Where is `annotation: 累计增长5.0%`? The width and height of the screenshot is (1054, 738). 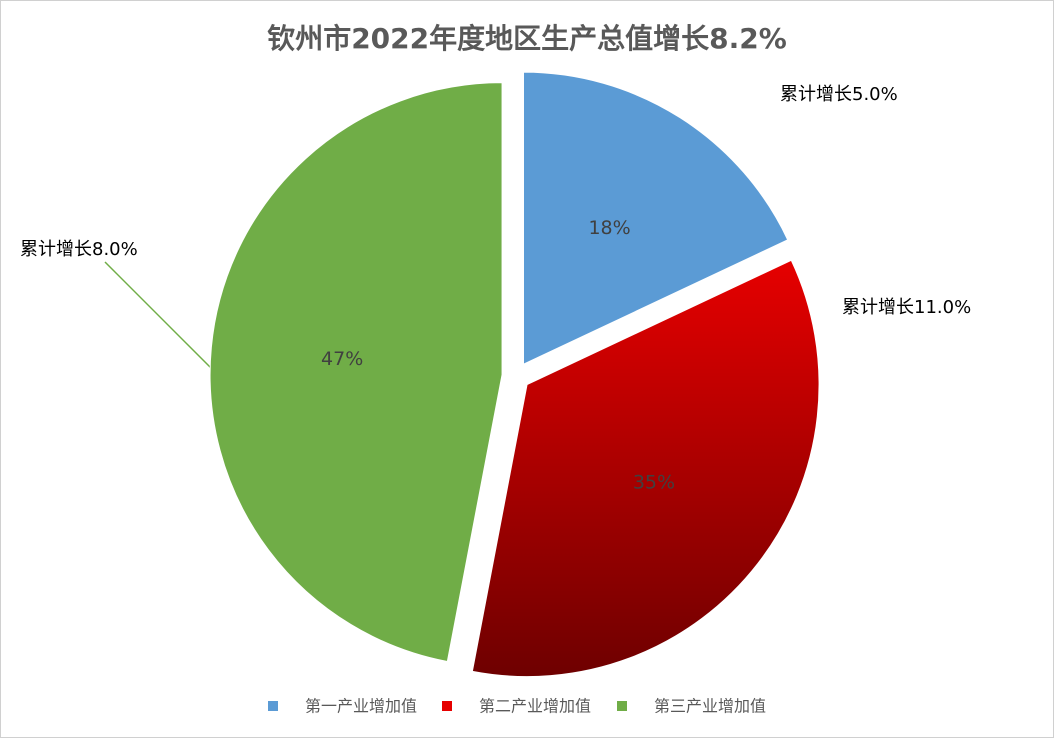
annotation: 累计增长5.0% is located at coordinates (839, 94).